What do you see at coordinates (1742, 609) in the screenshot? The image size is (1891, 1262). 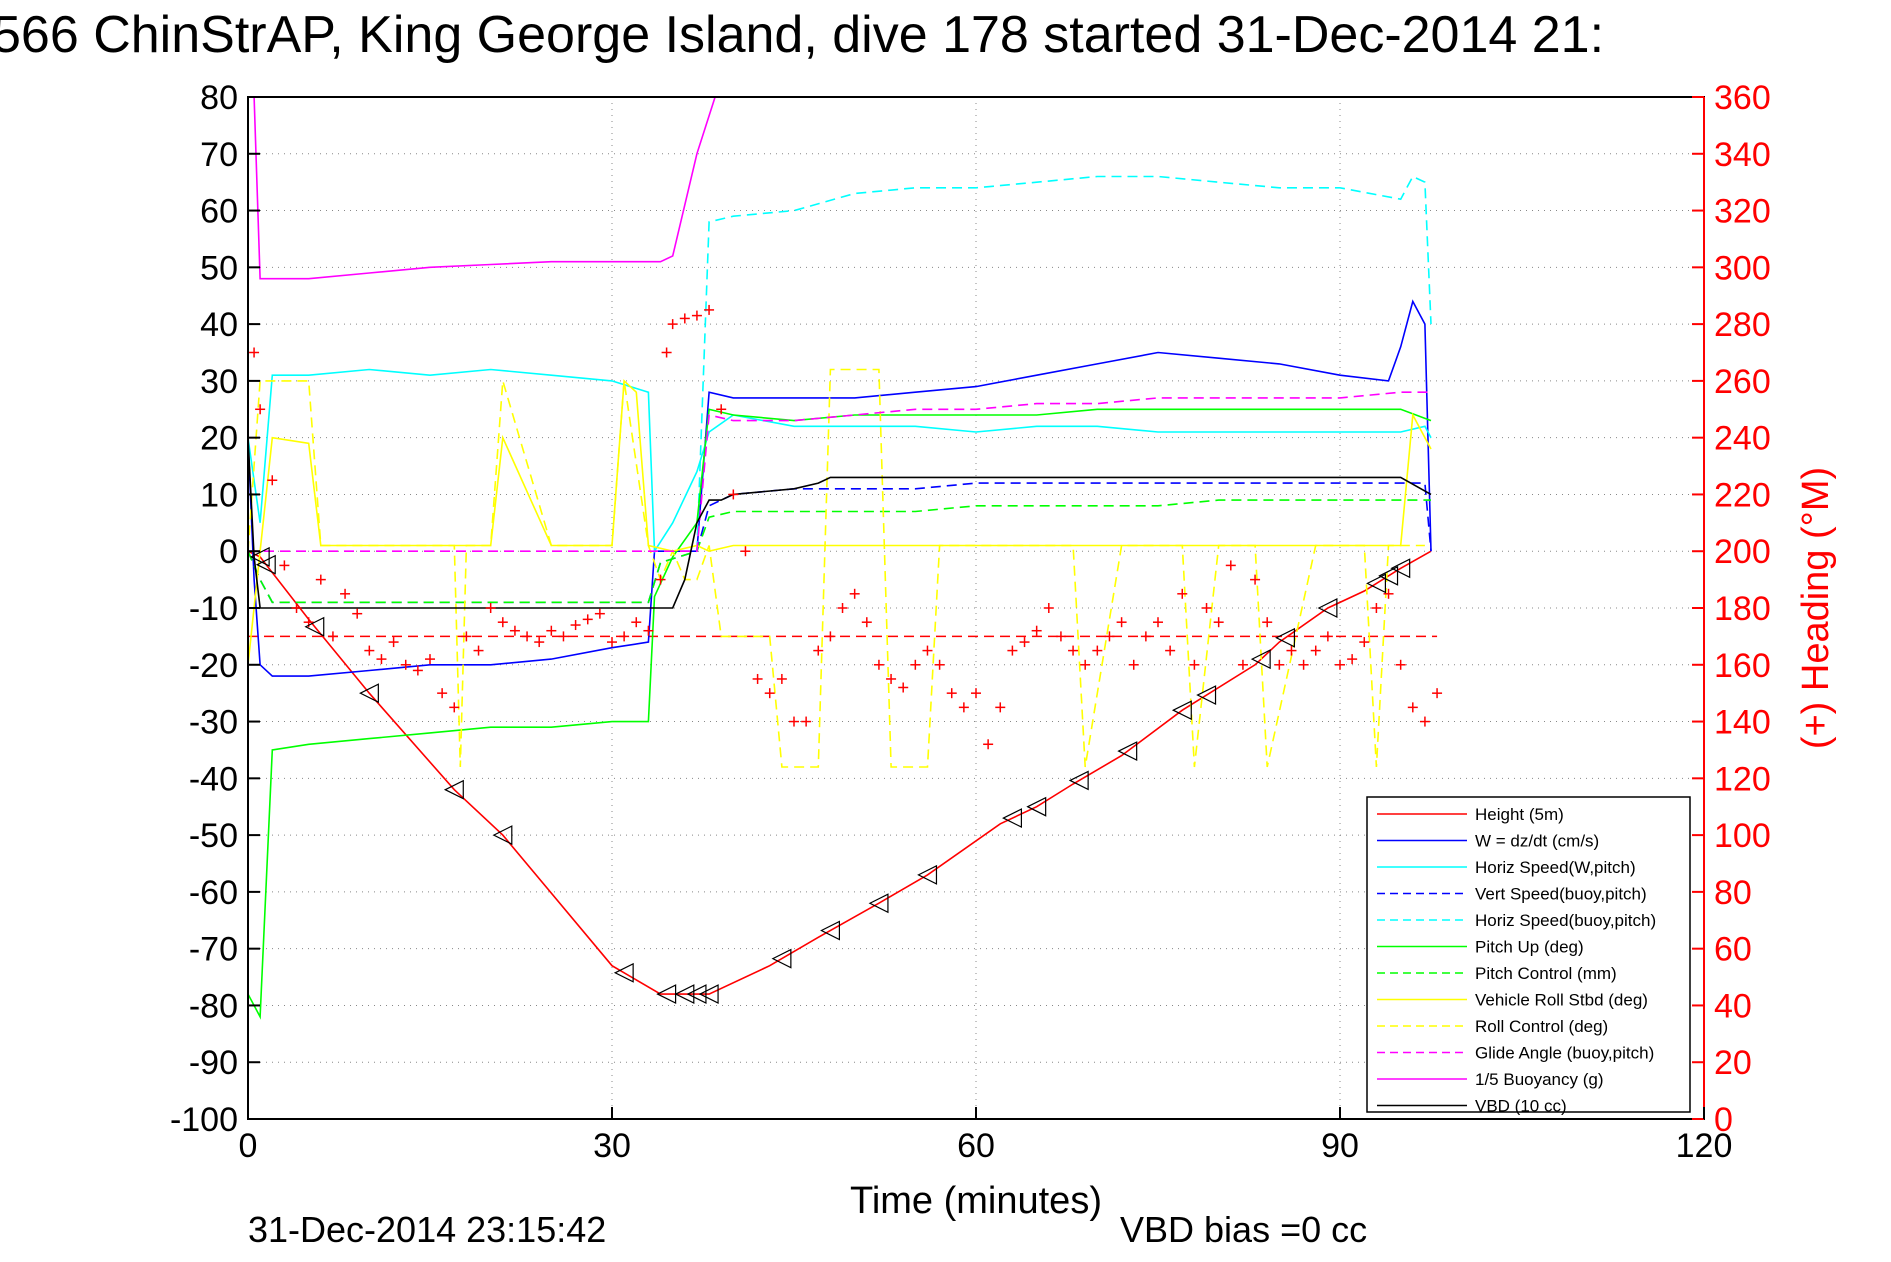 I see `y-tick-label-right: 180` at bounding box center [1742, 609].